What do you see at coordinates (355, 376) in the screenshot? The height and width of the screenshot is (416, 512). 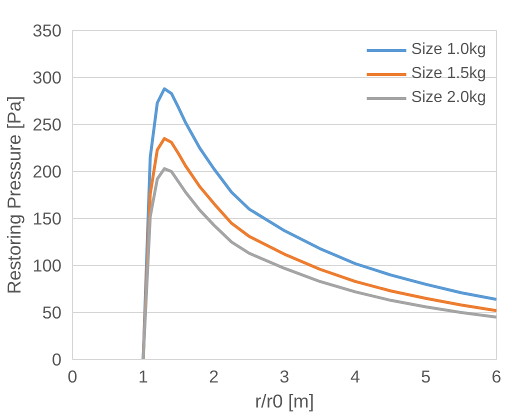 I see `x-tick-label: 4` at bounding box center [355, 376].